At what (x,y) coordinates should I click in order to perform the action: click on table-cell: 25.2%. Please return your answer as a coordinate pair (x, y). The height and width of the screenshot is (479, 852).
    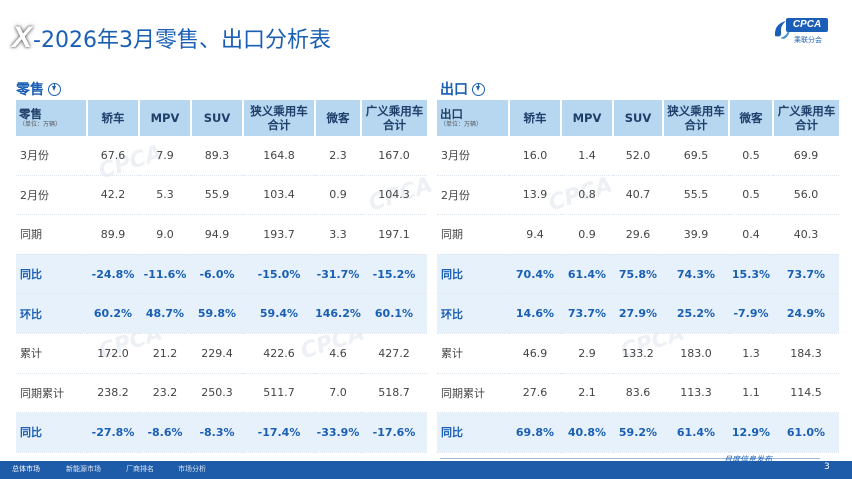
    Looking at the image, I should click on (696, 313).